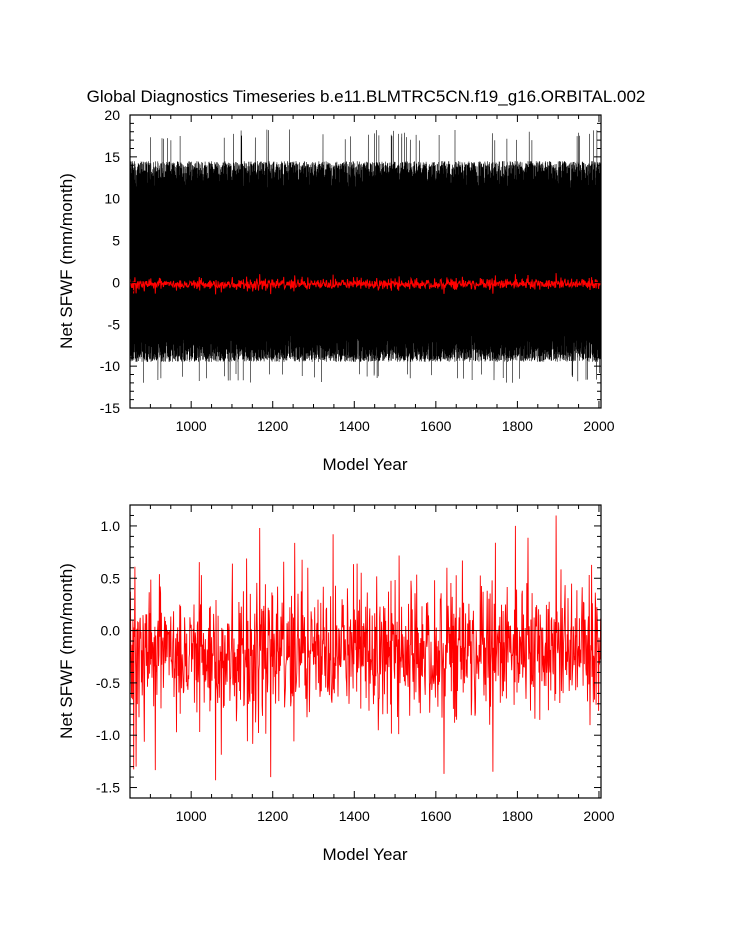 Image resolution: width=733 pixels, height=945 pixels. I want to click on top-y-tick-label: -10, so click(110, 366).